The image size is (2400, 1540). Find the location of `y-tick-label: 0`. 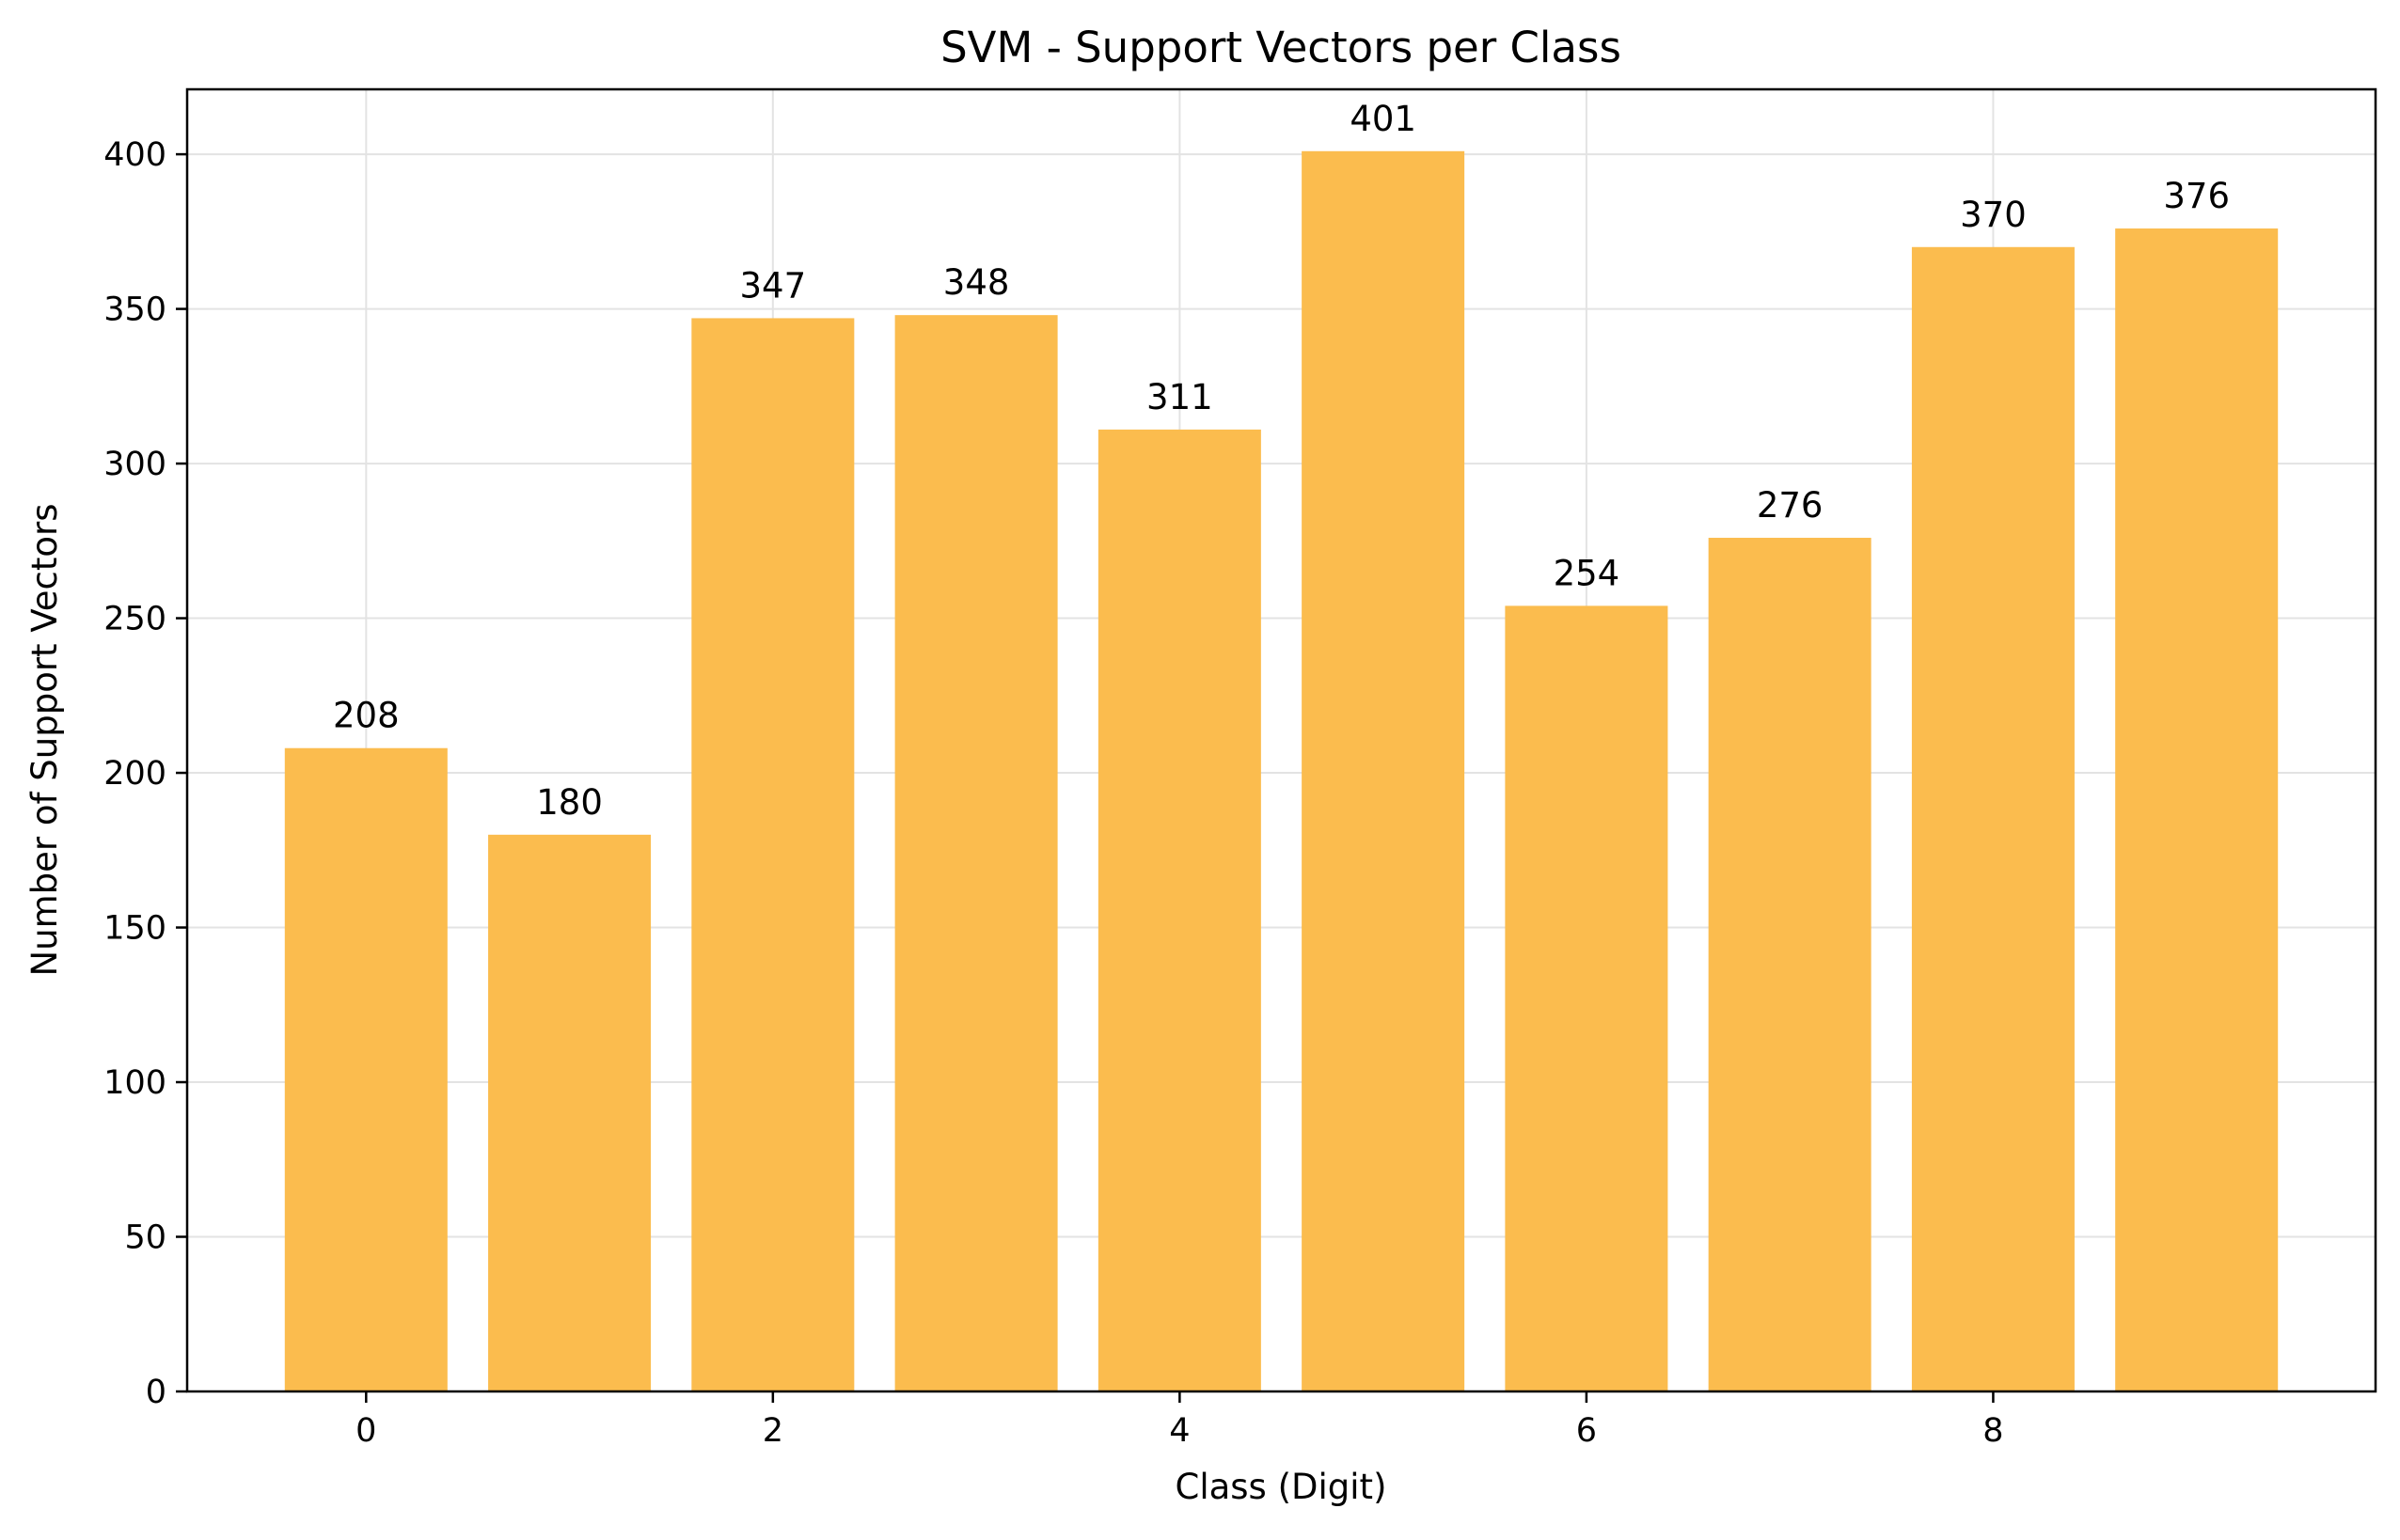

y-tick-label: 0 is located at coordinates (156, 1392).